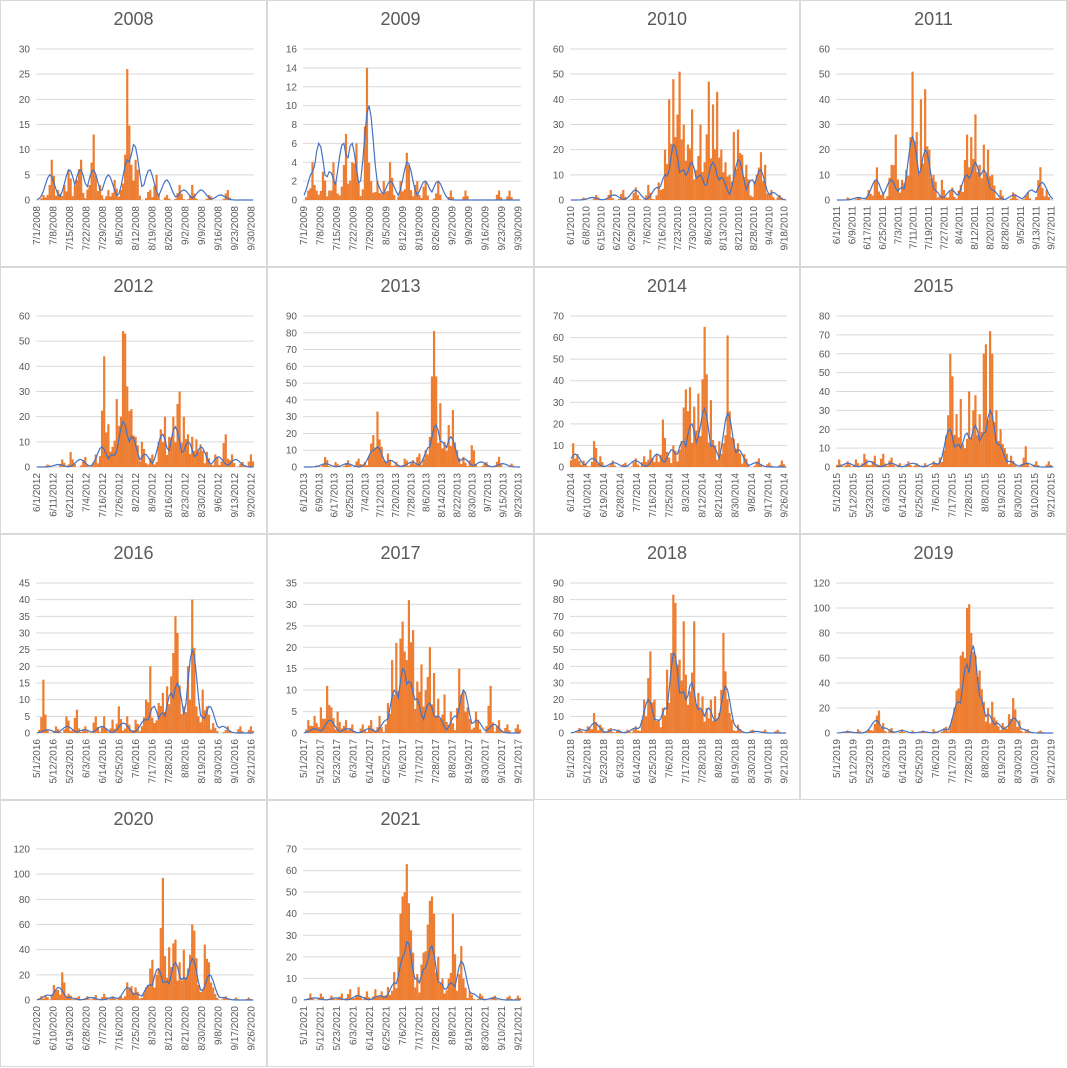 Image resolution: width=1067 pixels, height=1068 pixels. What do you see at coordinates (920, 495) in the screenshot?
I see `x-tick-label: 6/25/2015` at bounding box center [920, 495].